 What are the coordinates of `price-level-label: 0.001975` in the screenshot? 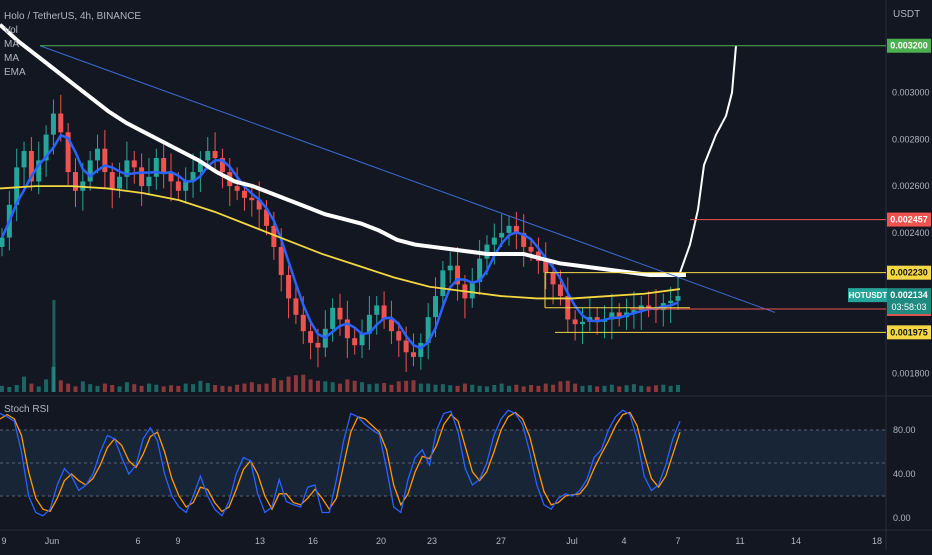 It's located at (909, 332).